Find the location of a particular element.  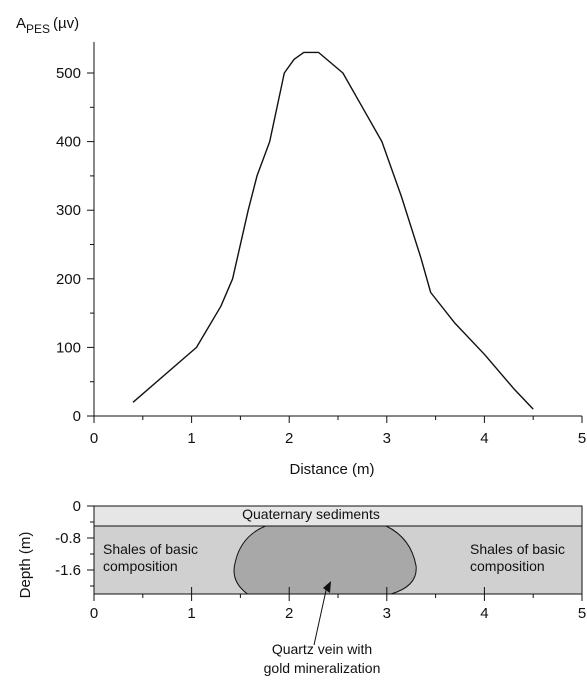

y-tick-label: 100 is located at coordinates (68, 347).